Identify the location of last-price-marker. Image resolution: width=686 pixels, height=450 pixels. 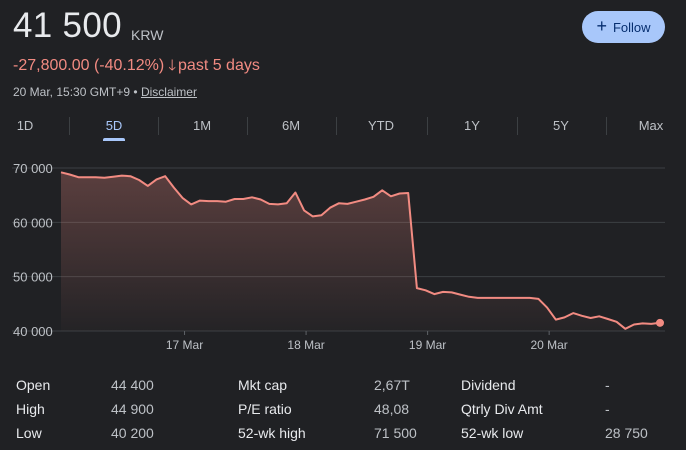
(660, 322).